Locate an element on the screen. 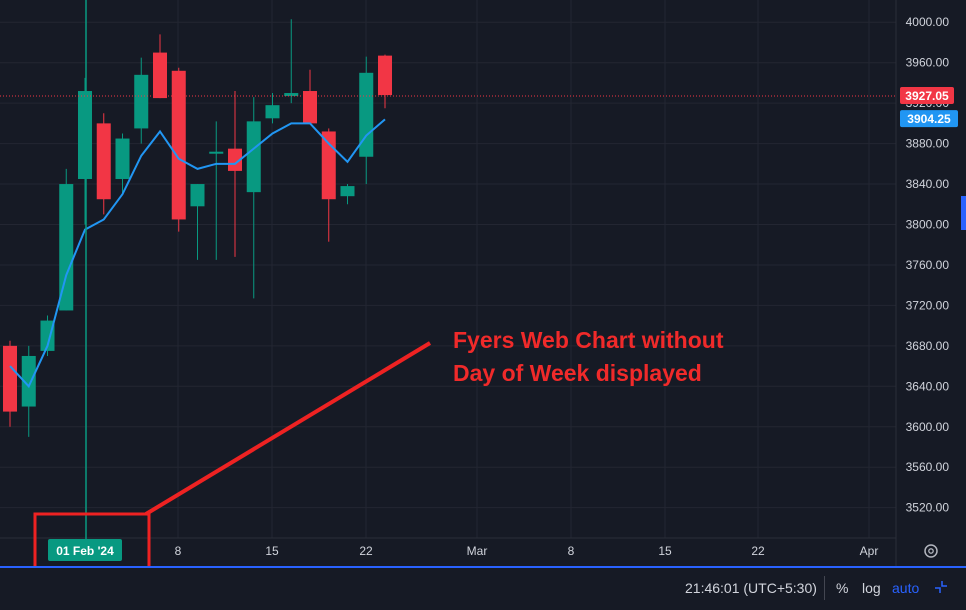 The height and width of the screenshot is (610, 966). time-tick-label: Mar is located at coordinates (477, 551).